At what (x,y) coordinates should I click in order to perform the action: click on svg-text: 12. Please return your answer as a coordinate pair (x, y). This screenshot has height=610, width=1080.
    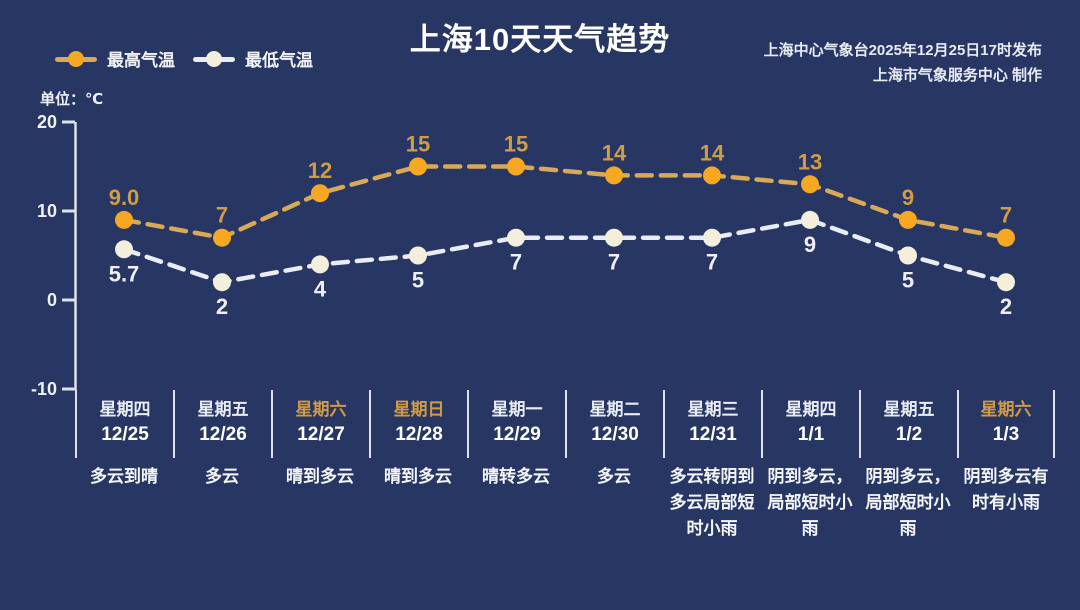
    Looking at the image, I should click on (320, 170).